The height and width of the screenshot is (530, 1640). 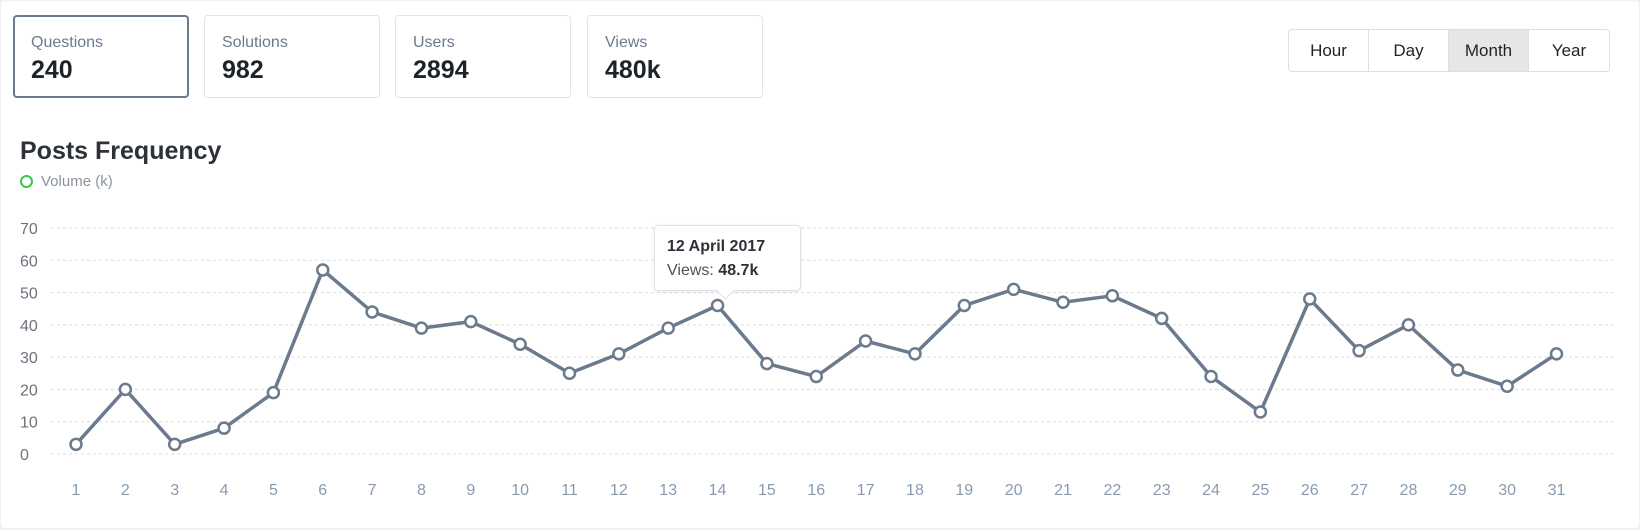 What do you see at coordinates (77, 181) in the screenshot?
I see `legend-label: Volume (k)` at bounding box center [77, 181].